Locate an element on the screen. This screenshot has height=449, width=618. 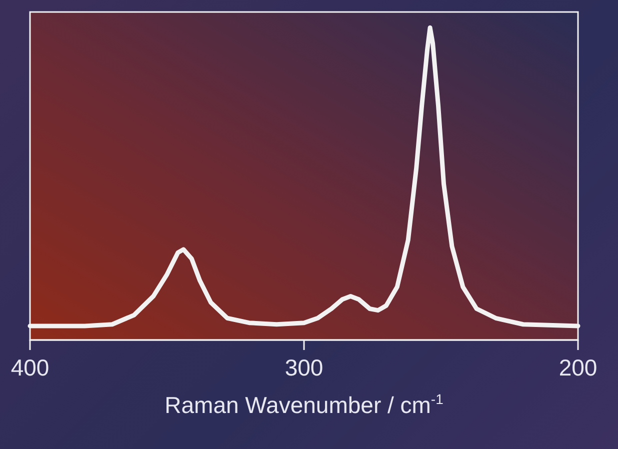
x-tick-label: 300 is located at coordinates (304, 367).